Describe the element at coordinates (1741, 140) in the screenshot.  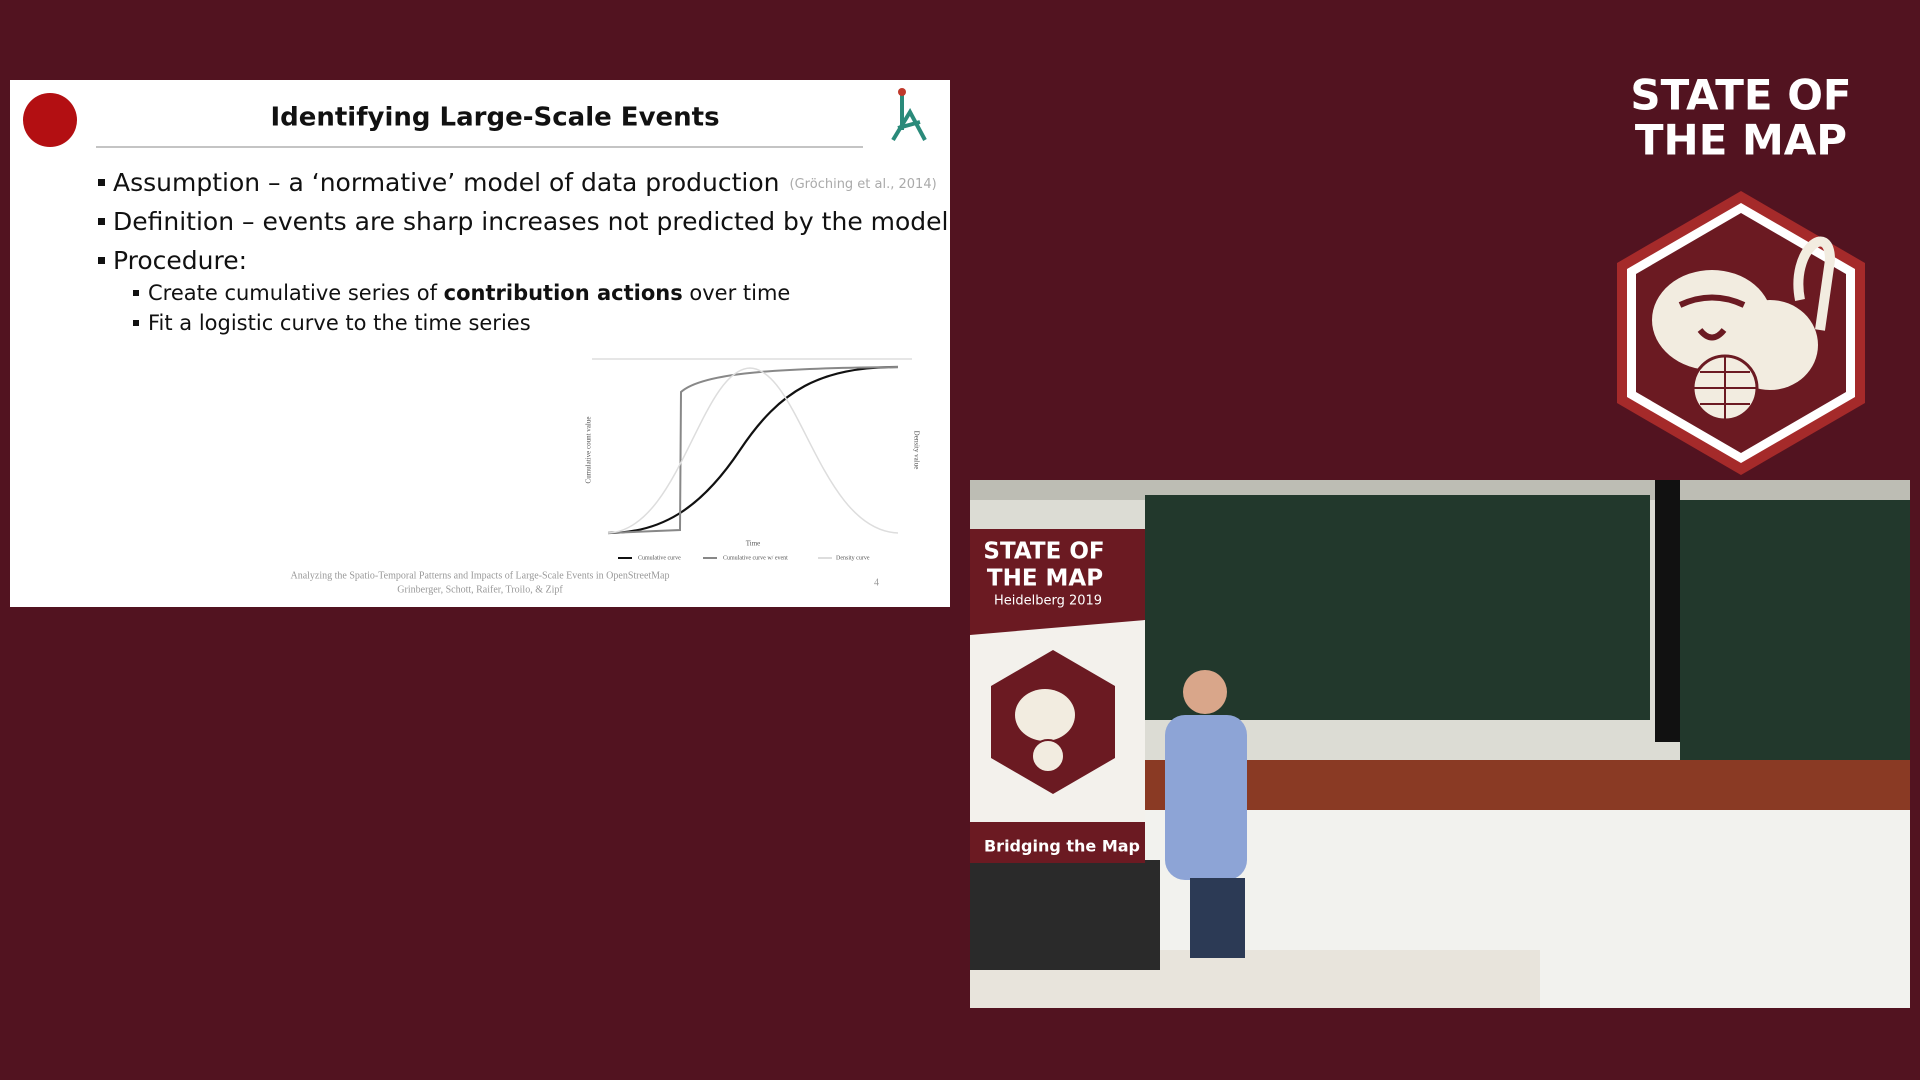
I see `brand-line: THE MAP` at that location.